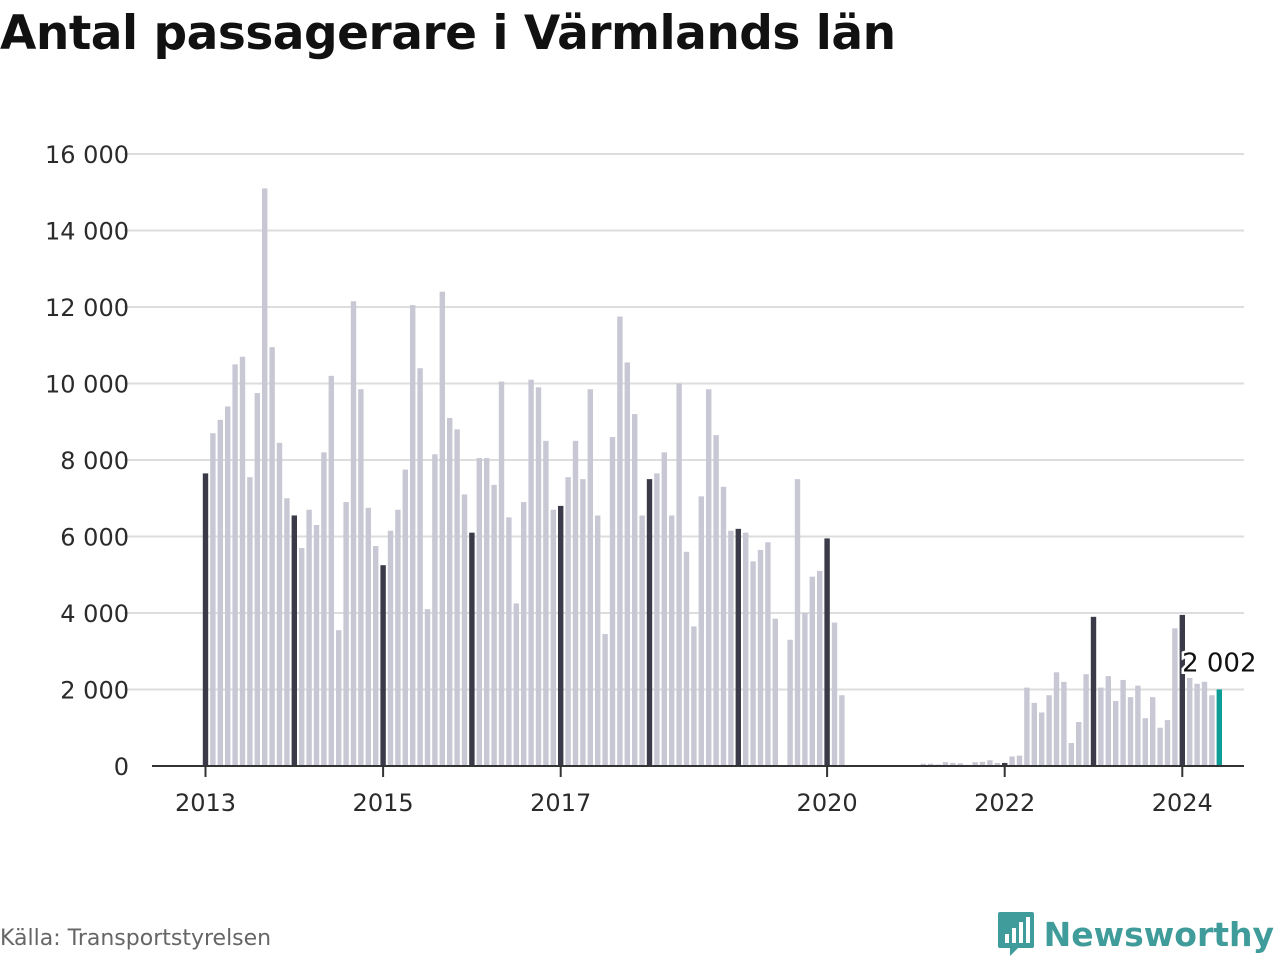  Describe the element at coordinates (121, 767) in the screenshot. I see `y-tick-label: 0` at that location.